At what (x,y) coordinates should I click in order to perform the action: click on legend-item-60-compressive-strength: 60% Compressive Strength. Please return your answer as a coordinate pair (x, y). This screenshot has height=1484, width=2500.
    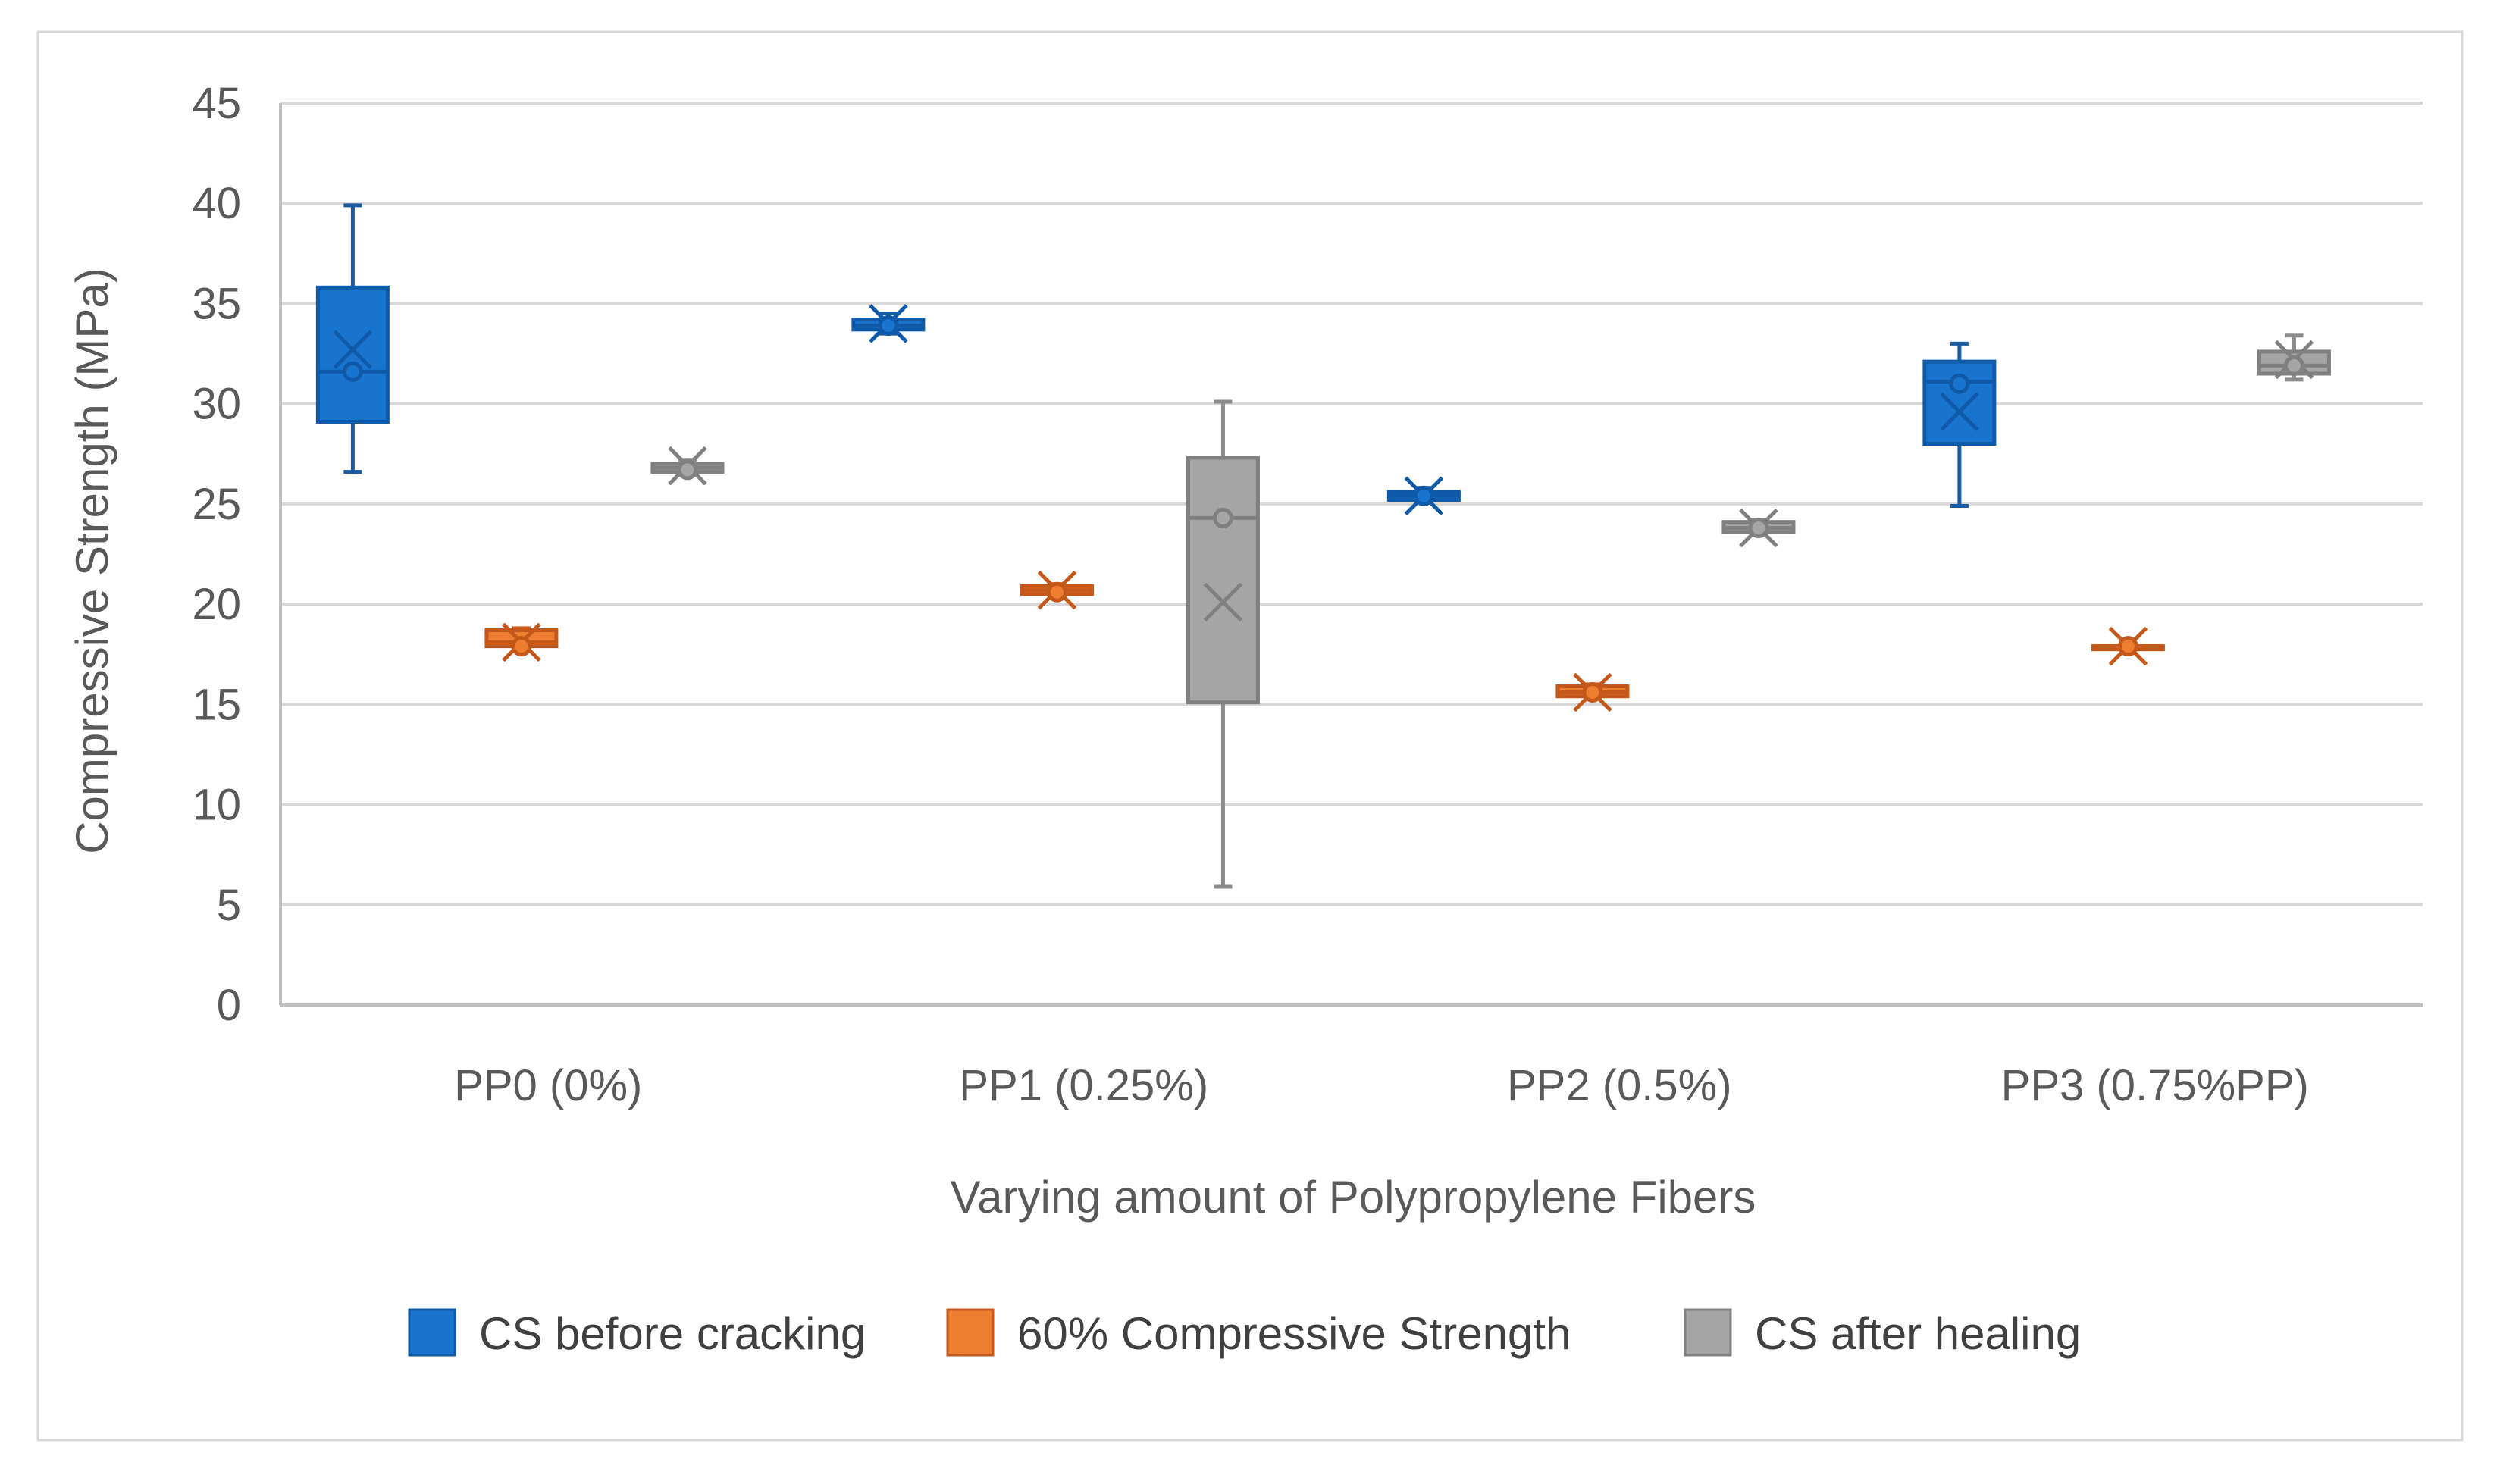
    Looking at the image, I should click on (1258, 1333).